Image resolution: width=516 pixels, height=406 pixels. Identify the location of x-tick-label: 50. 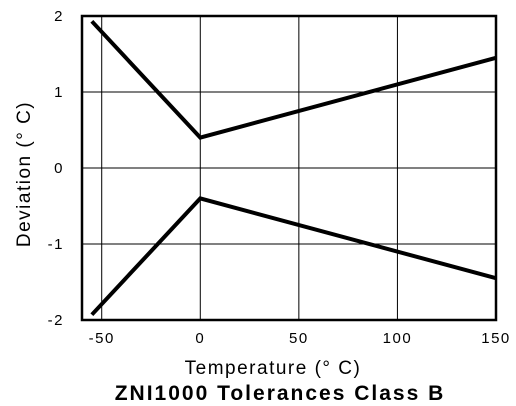
(299, 338).